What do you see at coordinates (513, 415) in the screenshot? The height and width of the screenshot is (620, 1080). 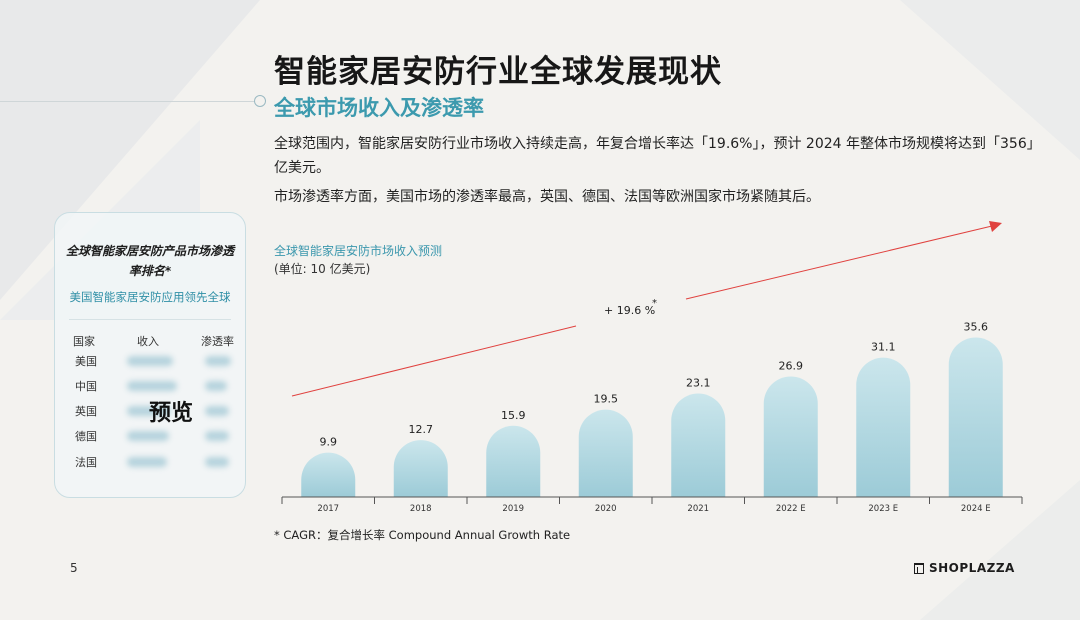 I see `bar-value-label: 15.9` at bounding box center [513, 415].